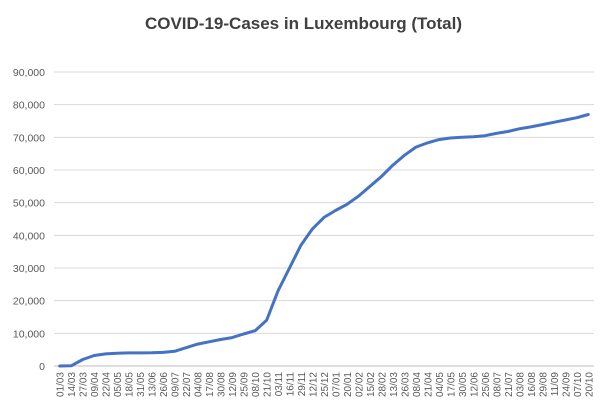 The height and width of the screenshot is (412, 607). I want to click on x-tick-label: 09/07, so click(176, 384).